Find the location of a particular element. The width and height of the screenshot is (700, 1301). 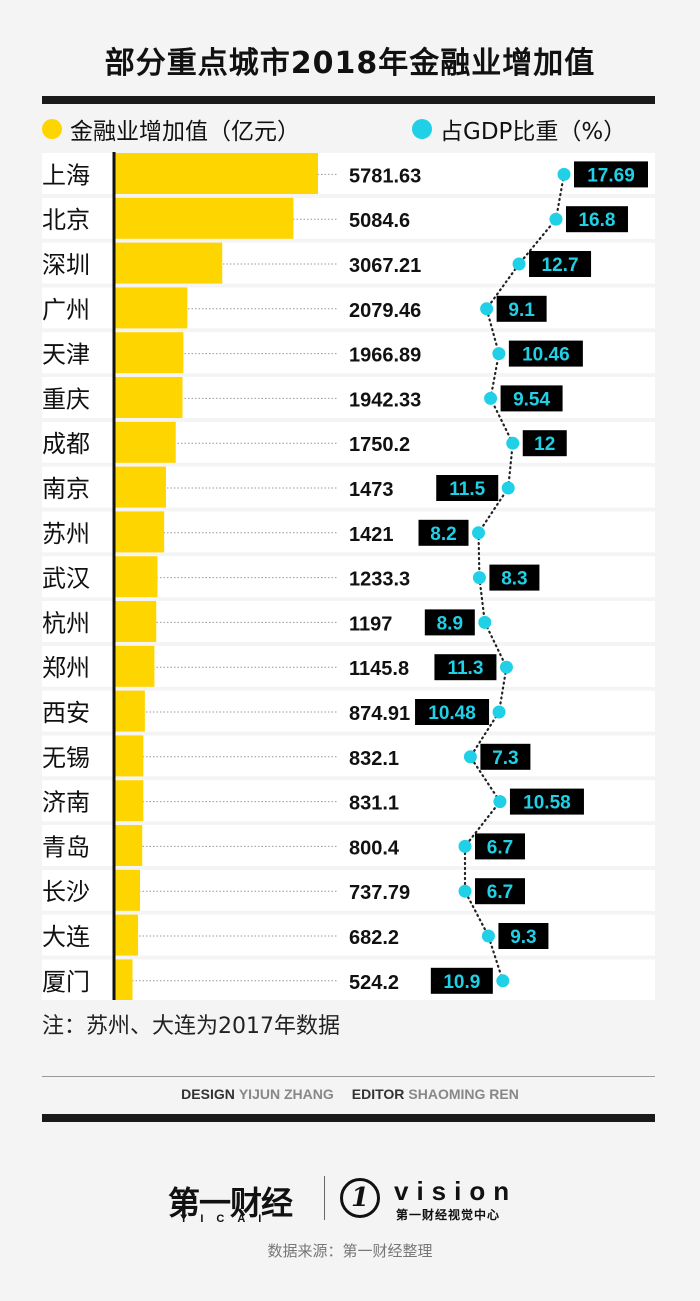

category-label: 重庆 is located at coordinates (66, 399).